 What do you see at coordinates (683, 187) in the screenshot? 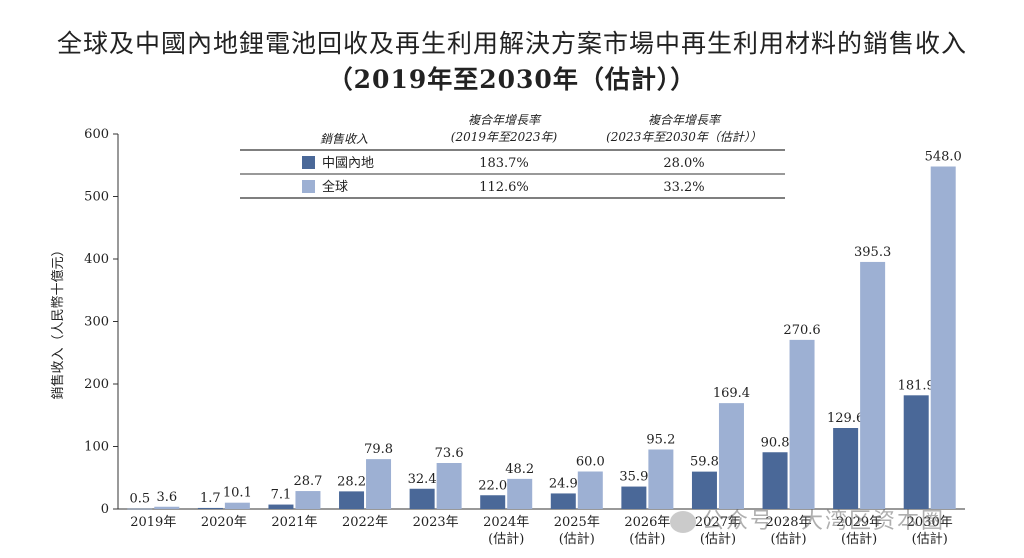
I see `legend-cagr2: 33.2%` at bounding box center [683, 187].